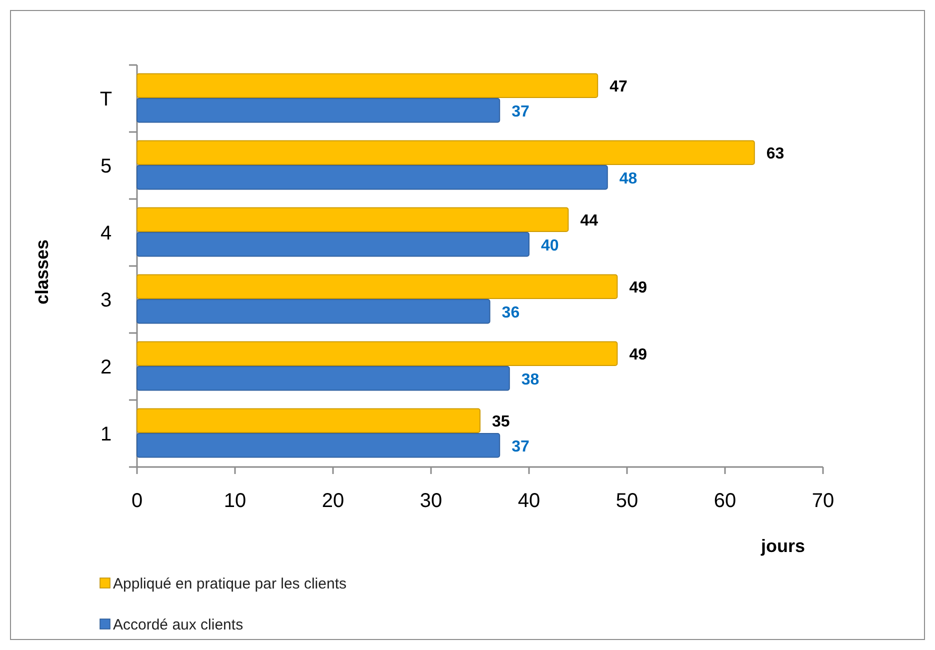 The width and height of the screenshot is (935, 650). What do you see at coordinates (137, 501) in the screenshot?
I see `x-tick-label: 0` at bounding box center [137, 501].